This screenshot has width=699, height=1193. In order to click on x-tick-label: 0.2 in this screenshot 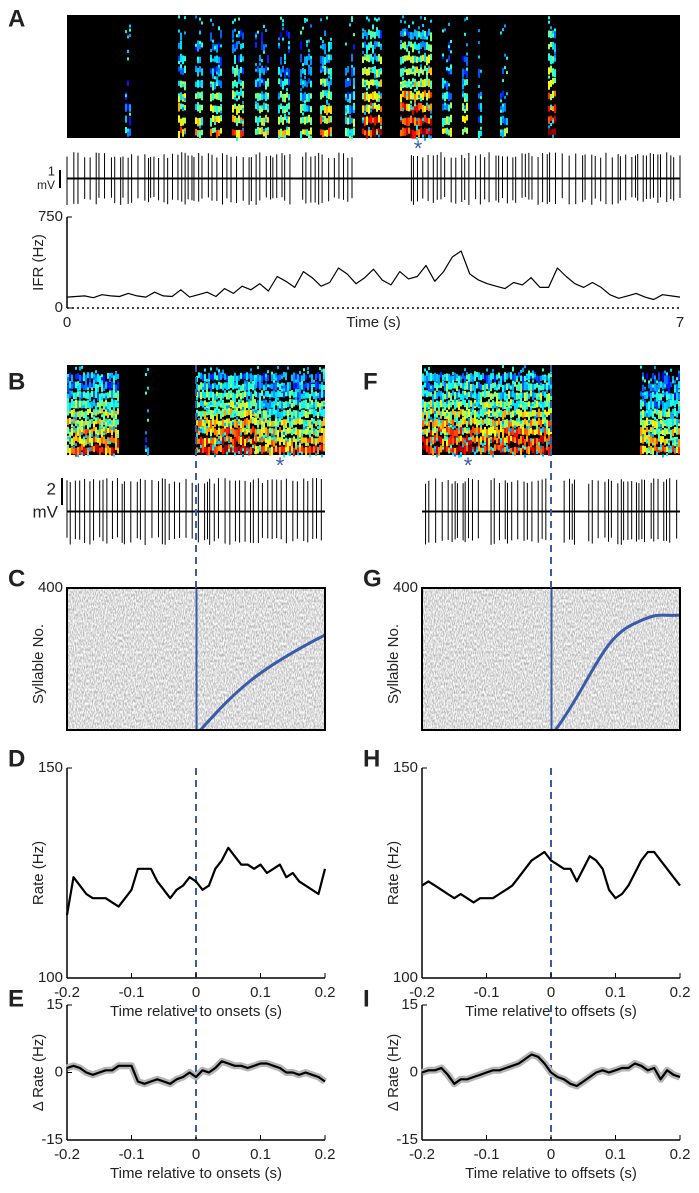, I will do `click(325, 1154)`.